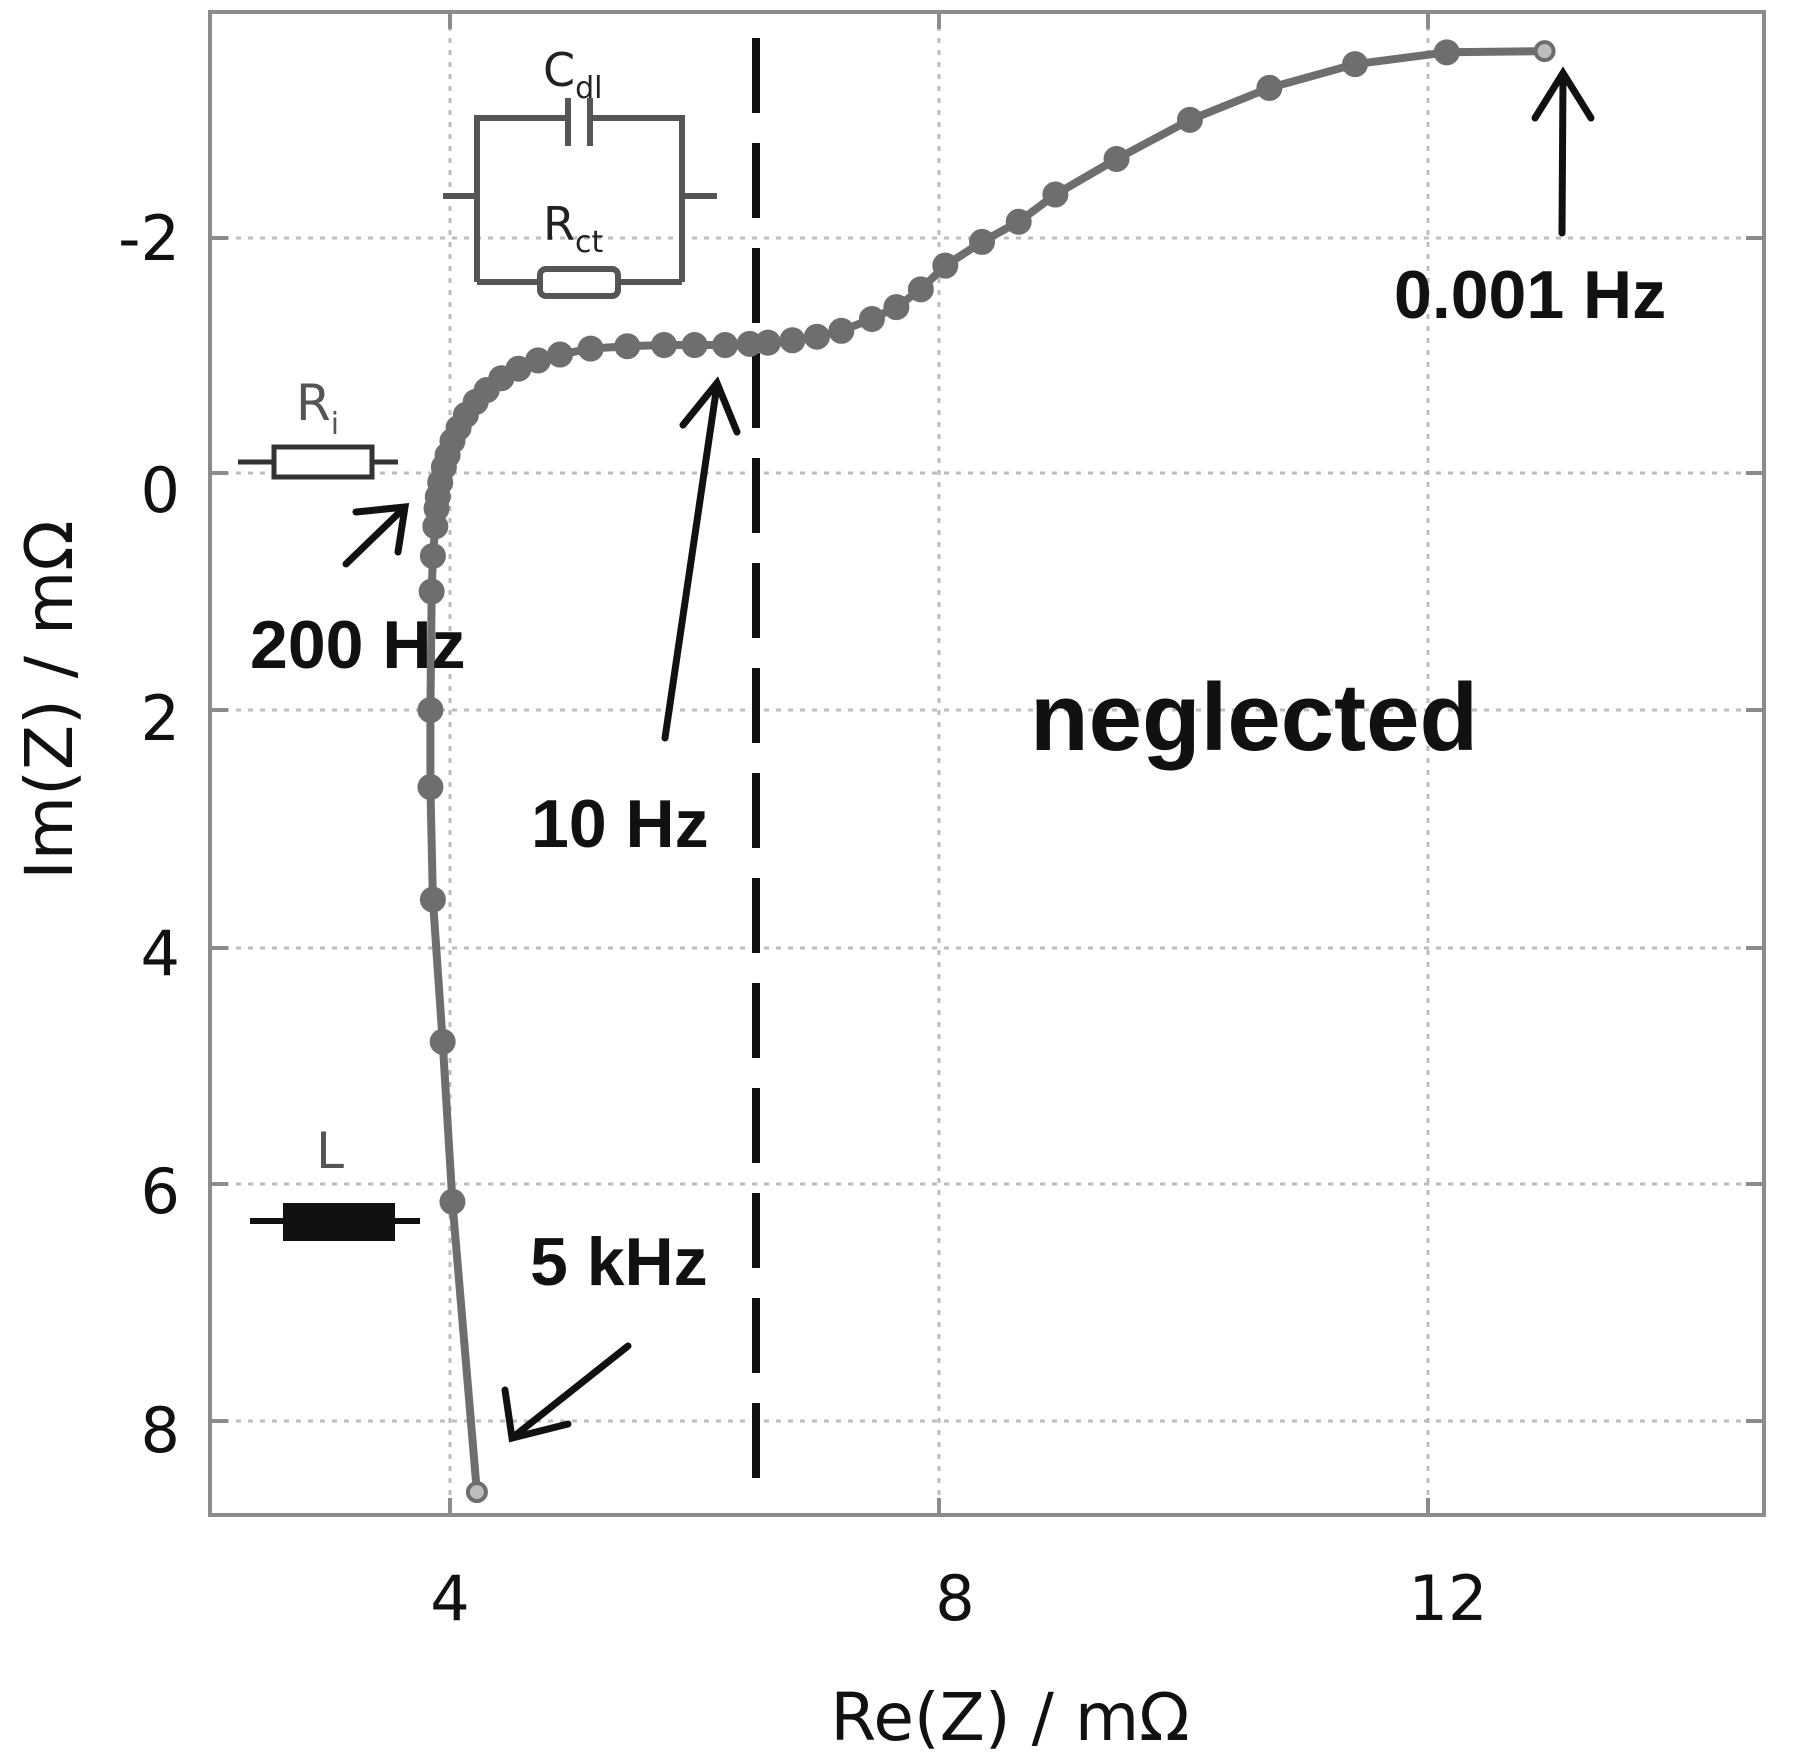 The height and width of the screenshot is (1754, 1800). I want to click on annotation-5khz: 5 kHz, so click(619, 1262).